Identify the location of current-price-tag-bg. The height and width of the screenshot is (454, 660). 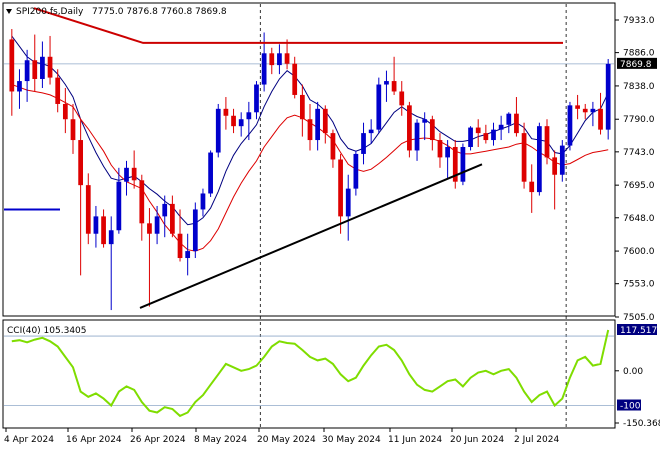
(637, 63).